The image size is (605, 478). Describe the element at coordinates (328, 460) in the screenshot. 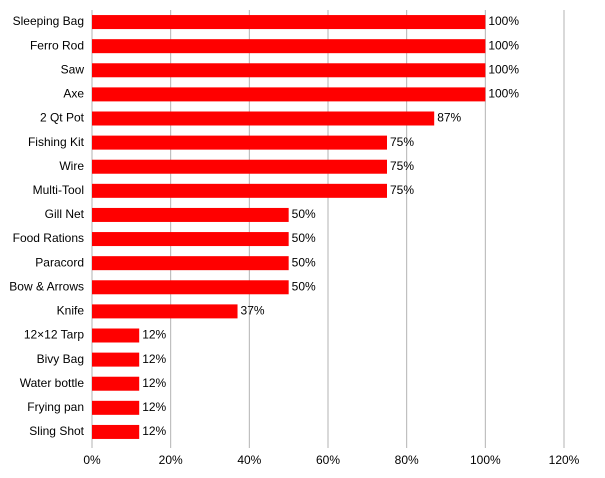

I see `x-tick-label: 60%` at that location.